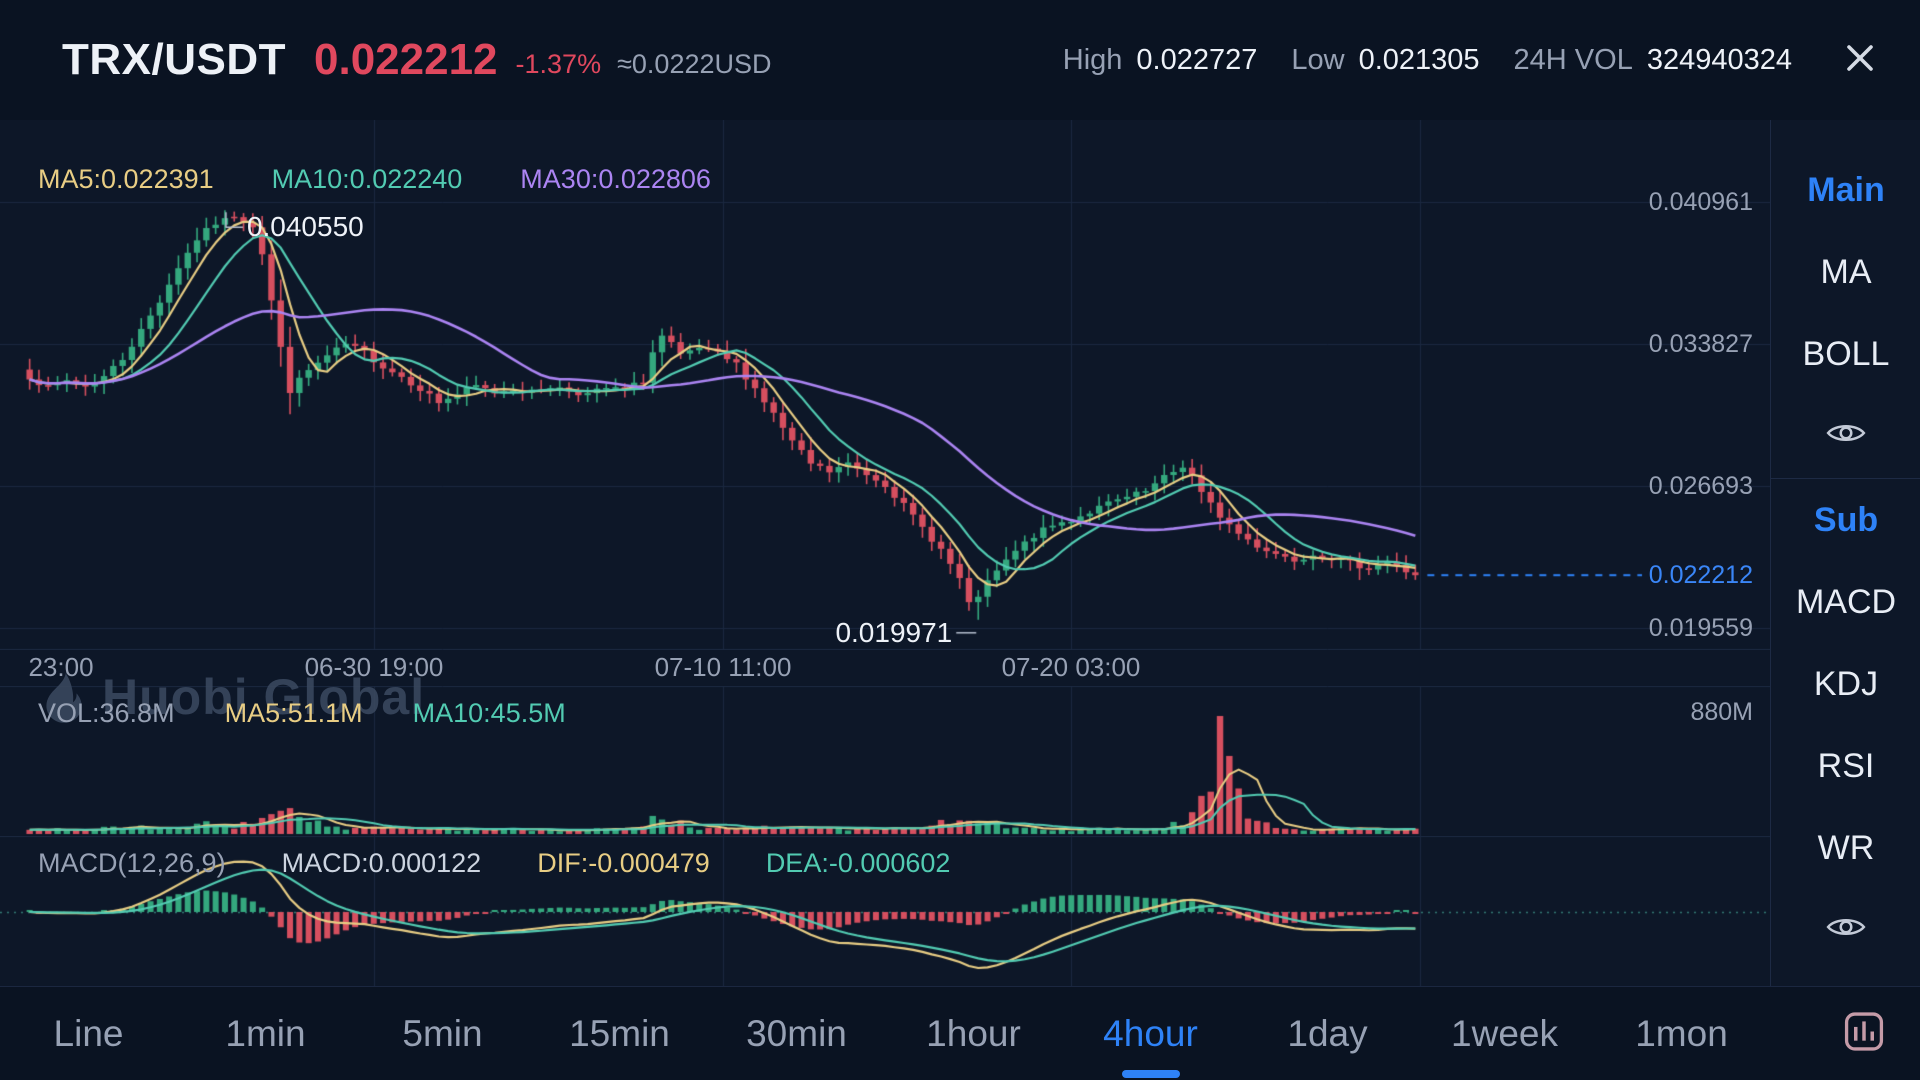 Image resolution: width=1920 pixels, height=1080 pixels. I want to click on high-stat: High 0.022727, so click(1160, 60).